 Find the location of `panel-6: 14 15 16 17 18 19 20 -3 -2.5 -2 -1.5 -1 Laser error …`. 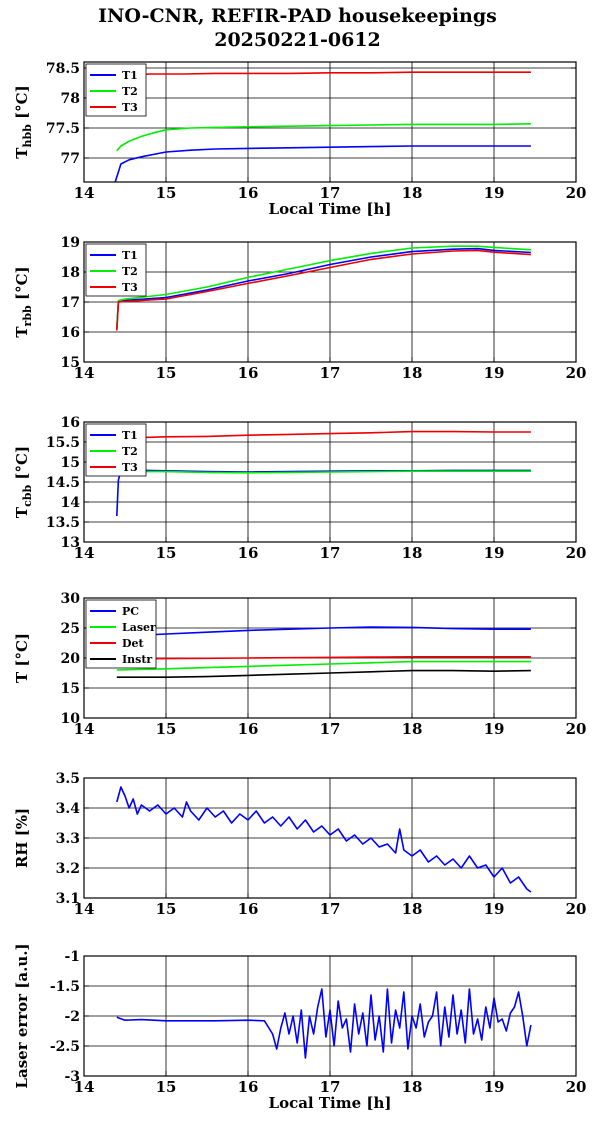

panel-6: 14 15 16 17 18 19 20 -3 -2.5 -2 -1.5 -1 Laser error … is located at coordinates (299, 1027).